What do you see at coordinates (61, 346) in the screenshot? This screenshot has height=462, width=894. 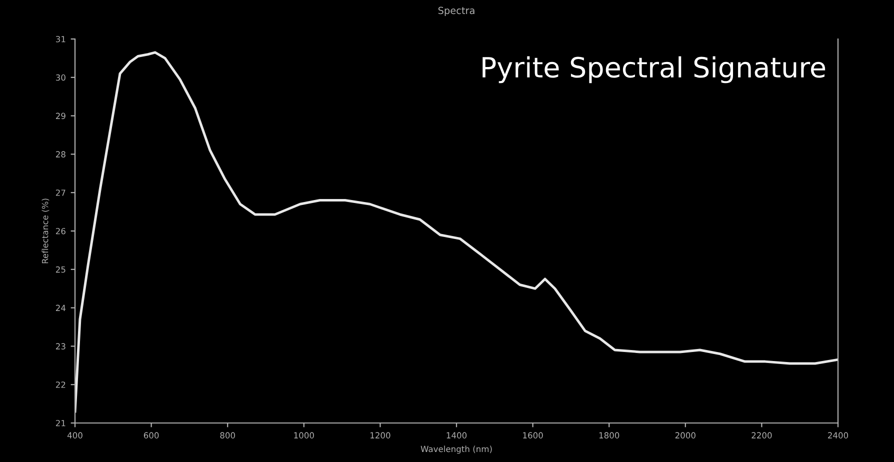 I see `y-tick-label: 23` at bounding box center [61, 346].